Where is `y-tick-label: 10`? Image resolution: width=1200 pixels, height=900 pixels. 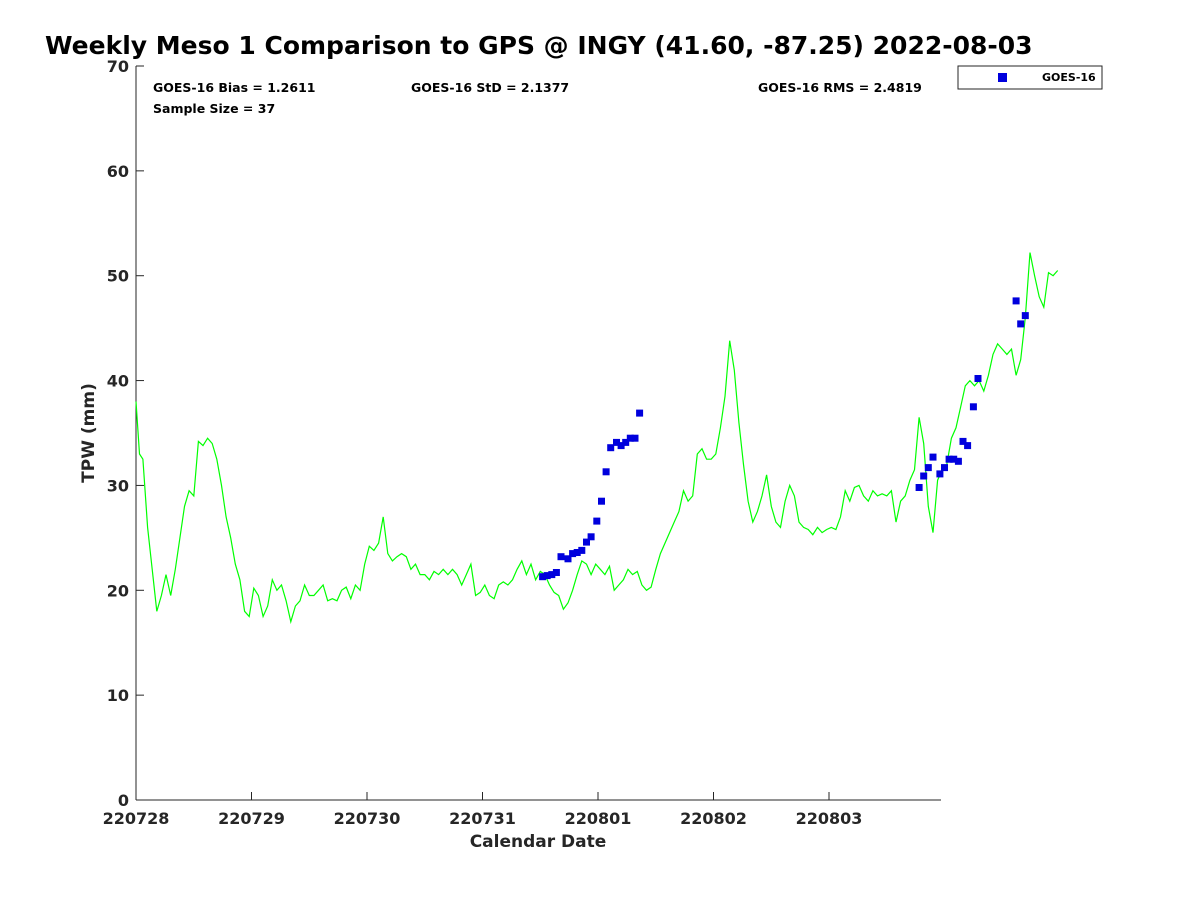
y-tick-label: 10 is located at coordinates (118, 695).